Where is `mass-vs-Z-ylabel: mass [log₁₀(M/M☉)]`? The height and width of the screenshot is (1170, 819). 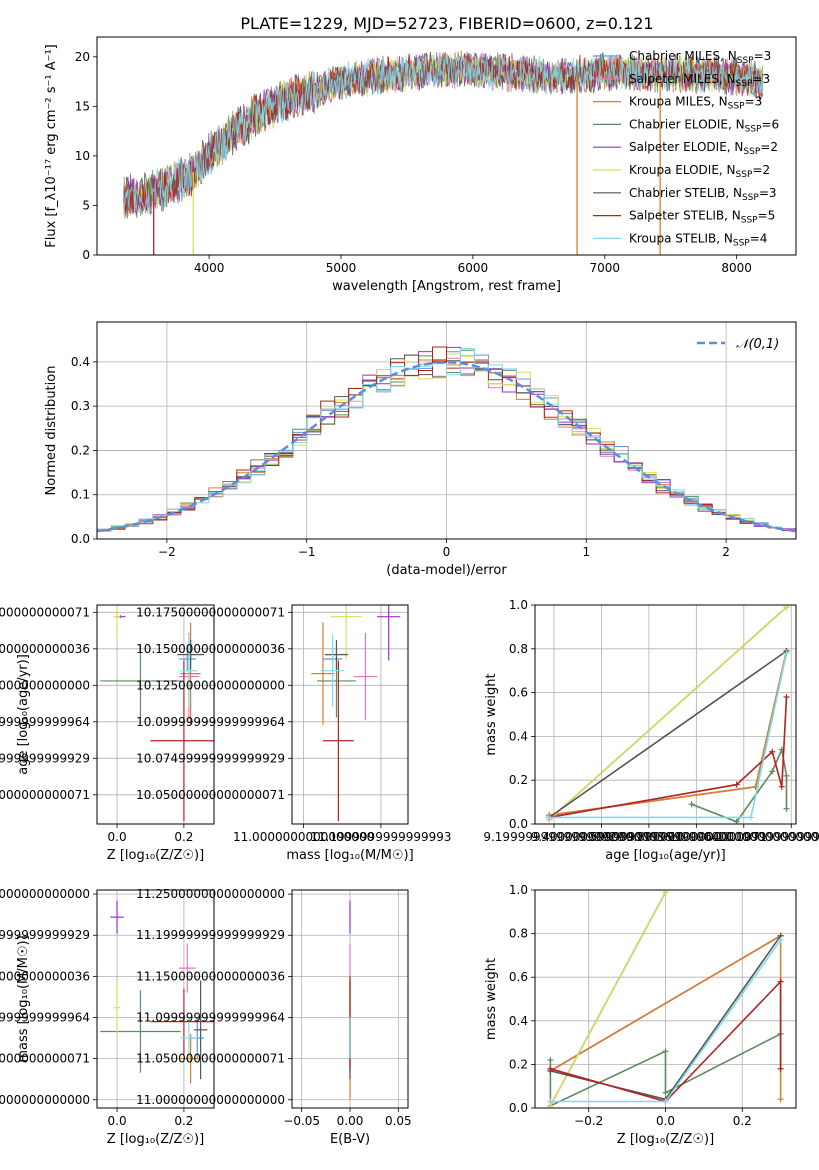 mass-vs-Z-ylabel: mass [log₁₀(M/M☉)] is located at coordinates (23, 998).